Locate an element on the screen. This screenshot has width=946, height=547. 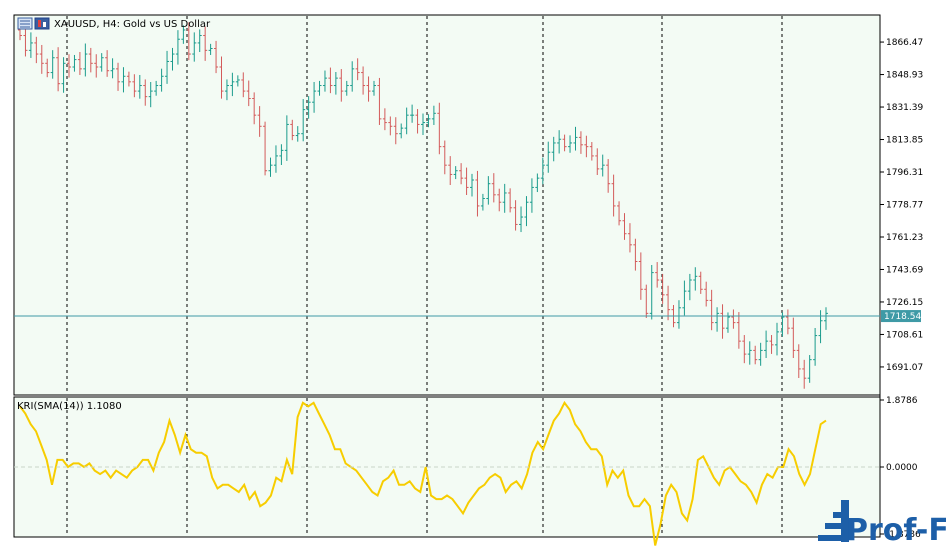
logo-text: Prof-FX is located at coordinates (896, 530).